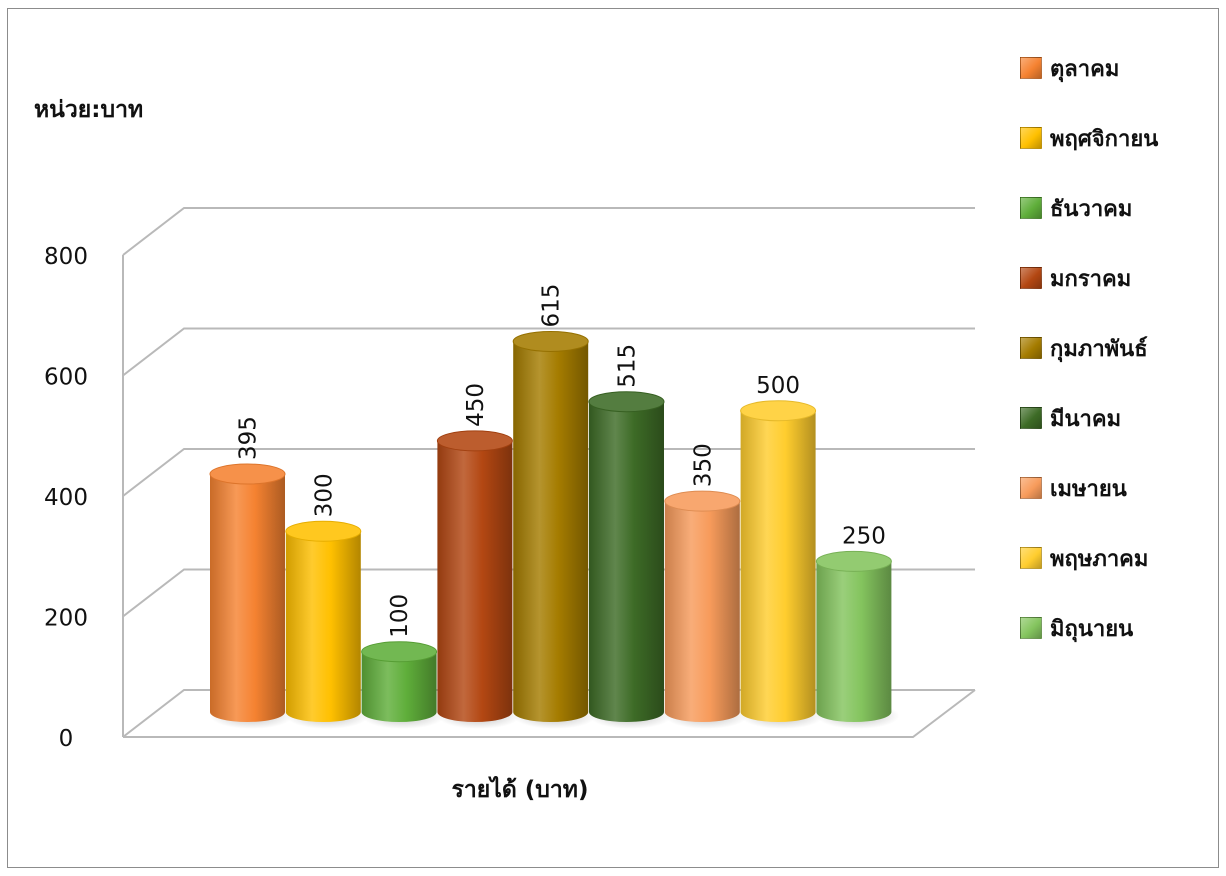  I want to click on y-tick-label: 200, so click(66, 619).